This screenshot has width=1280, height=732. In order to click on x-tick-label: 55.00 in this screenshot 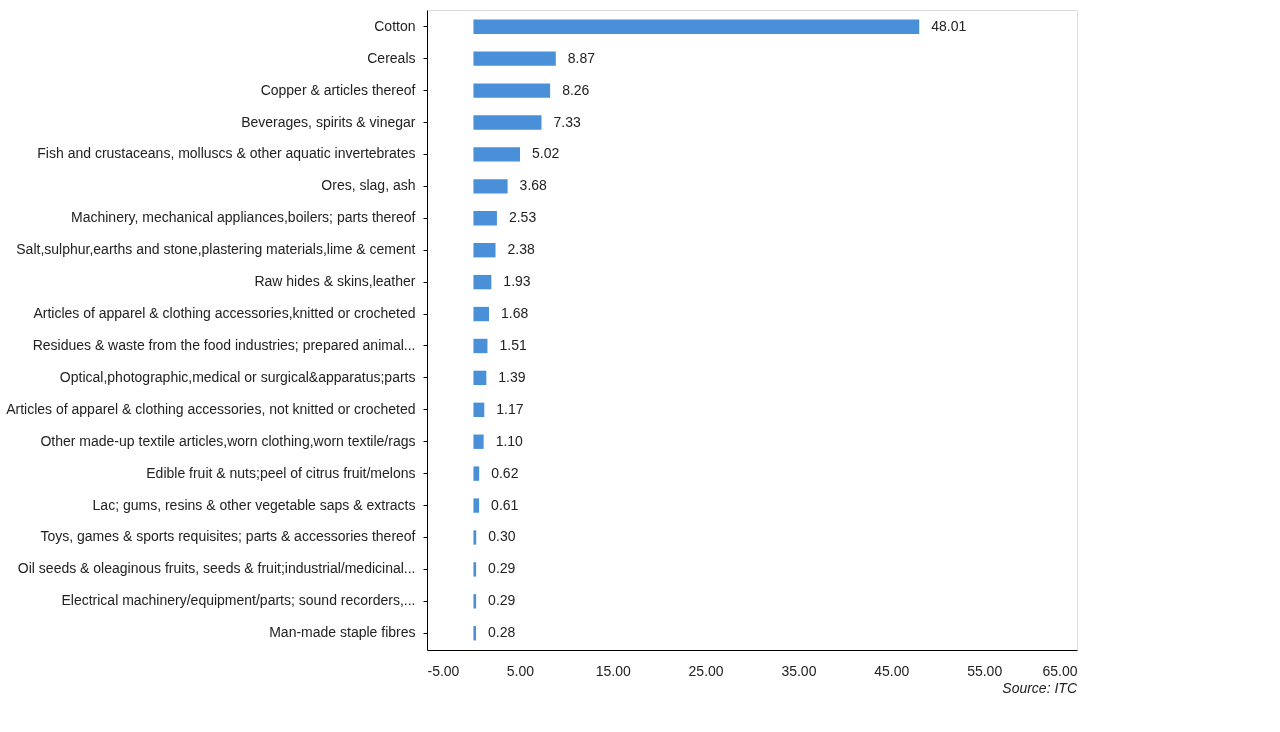, I will do `click(985, 670)`.